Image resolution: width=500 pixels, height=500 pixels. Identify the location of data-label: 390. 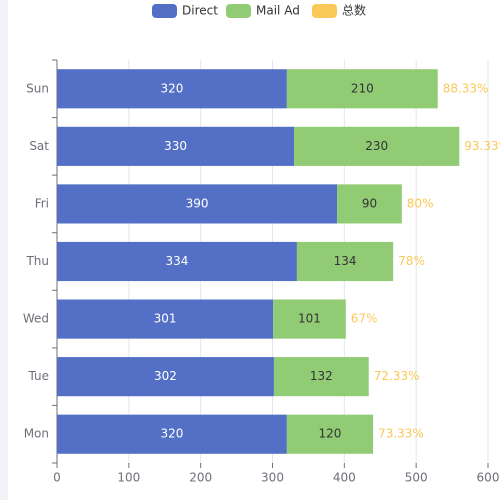
(197, 203).